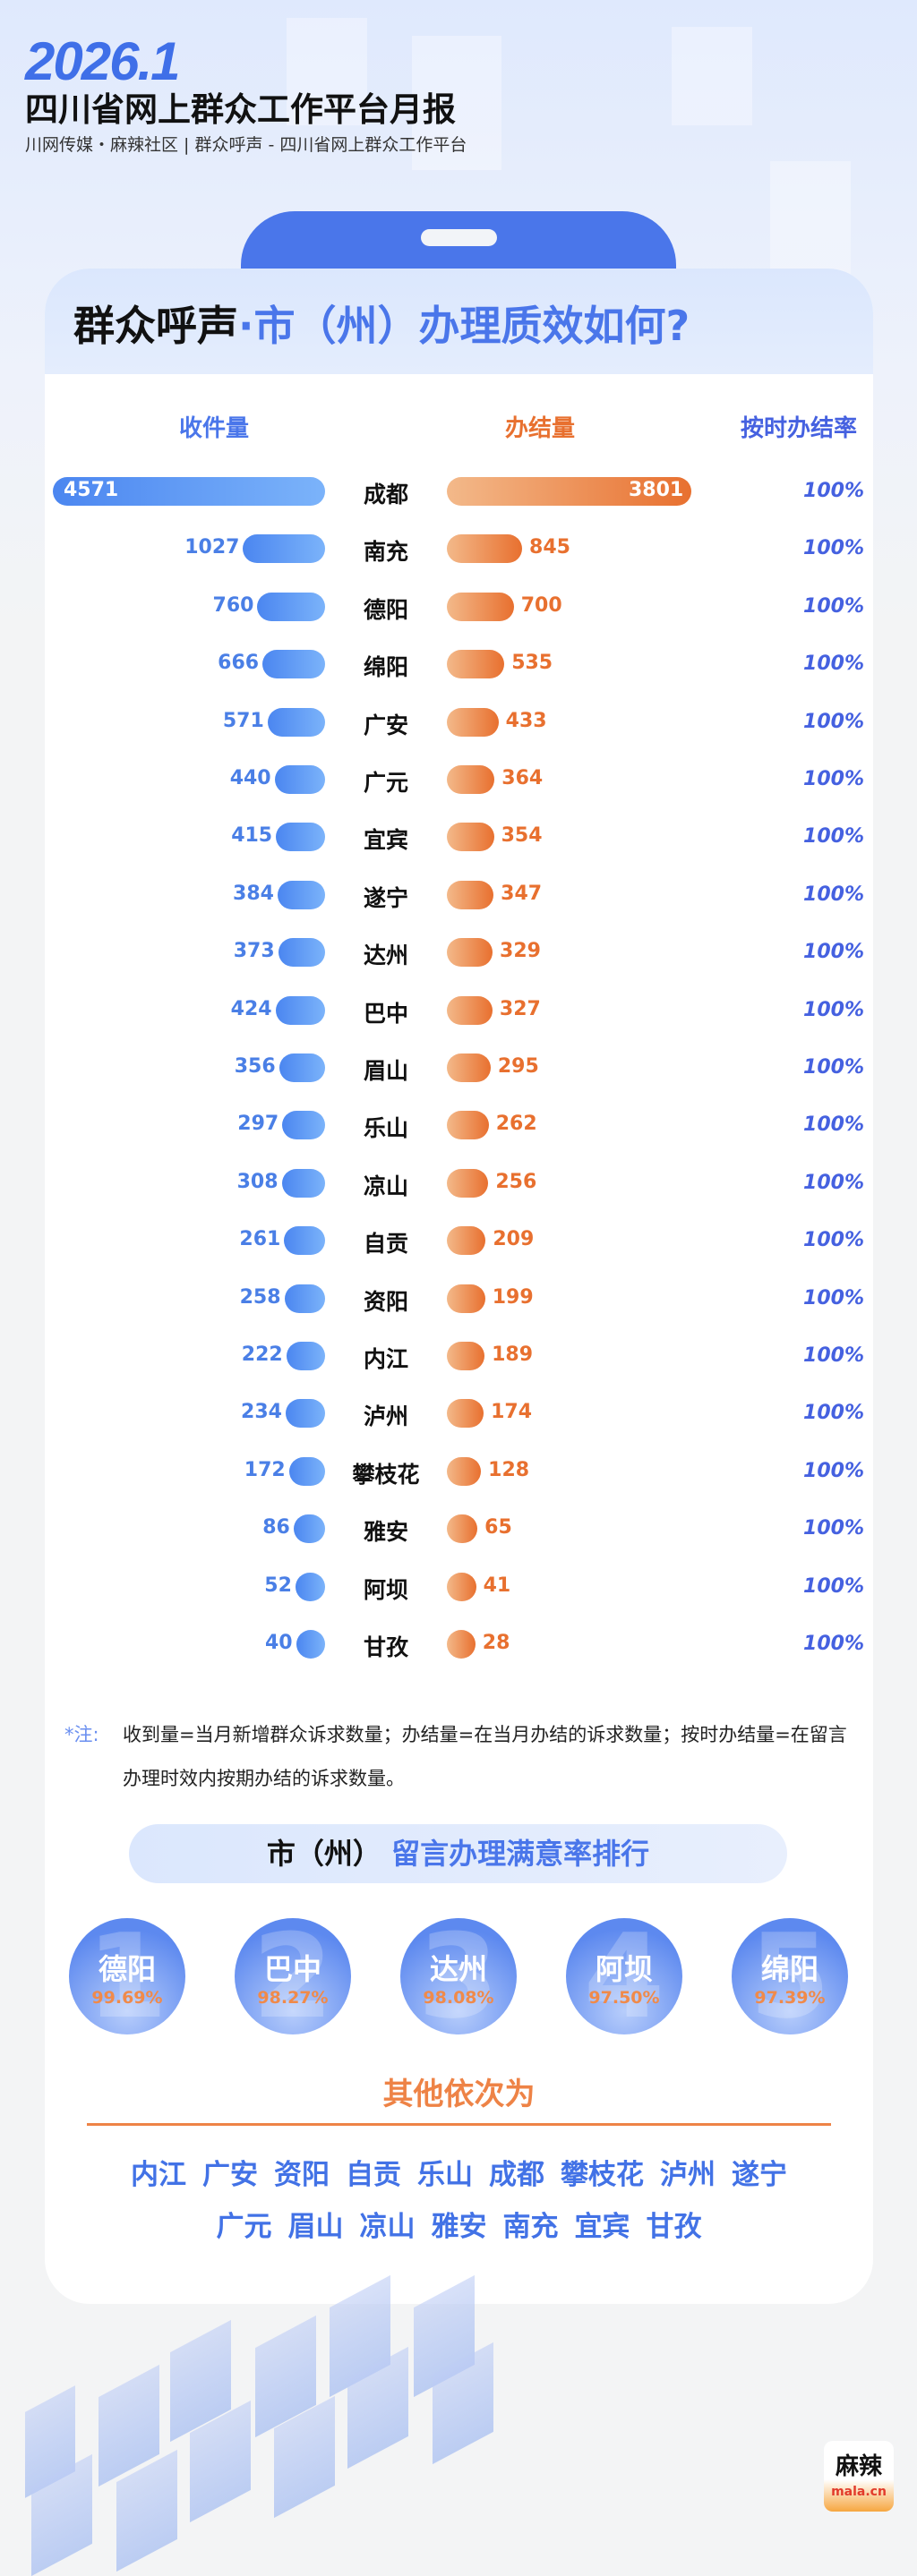 This screenshot has height=2576, width=917. What do you see at coordinates (459, 2227) in the screenshot?
I see `other-city: 雅安` at bounding box center [459, 2227].